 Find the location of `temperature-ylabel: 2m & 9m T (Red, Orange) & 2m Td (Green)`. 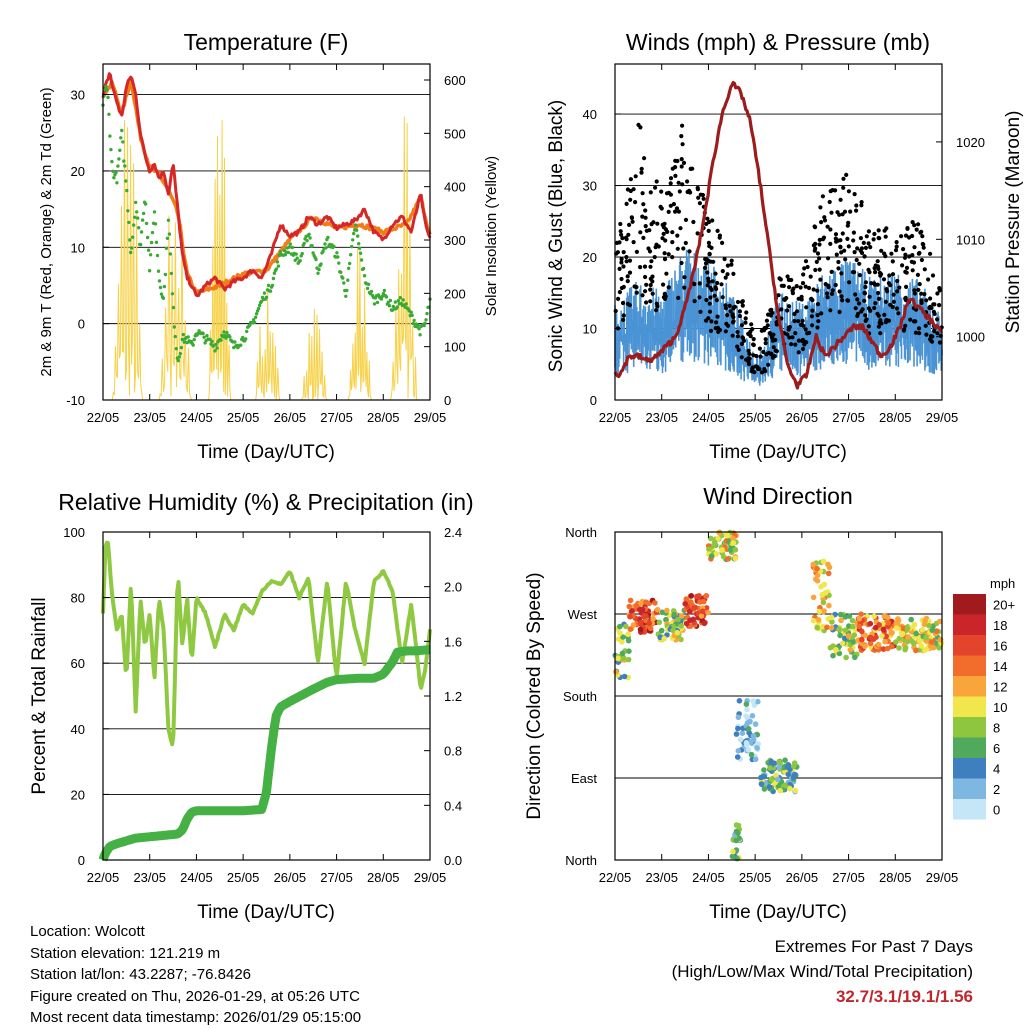

temperature-ylabel: 2m & 9m T (Red, Orange) & 2m Td (Green) is located at coordinates (46, 231).